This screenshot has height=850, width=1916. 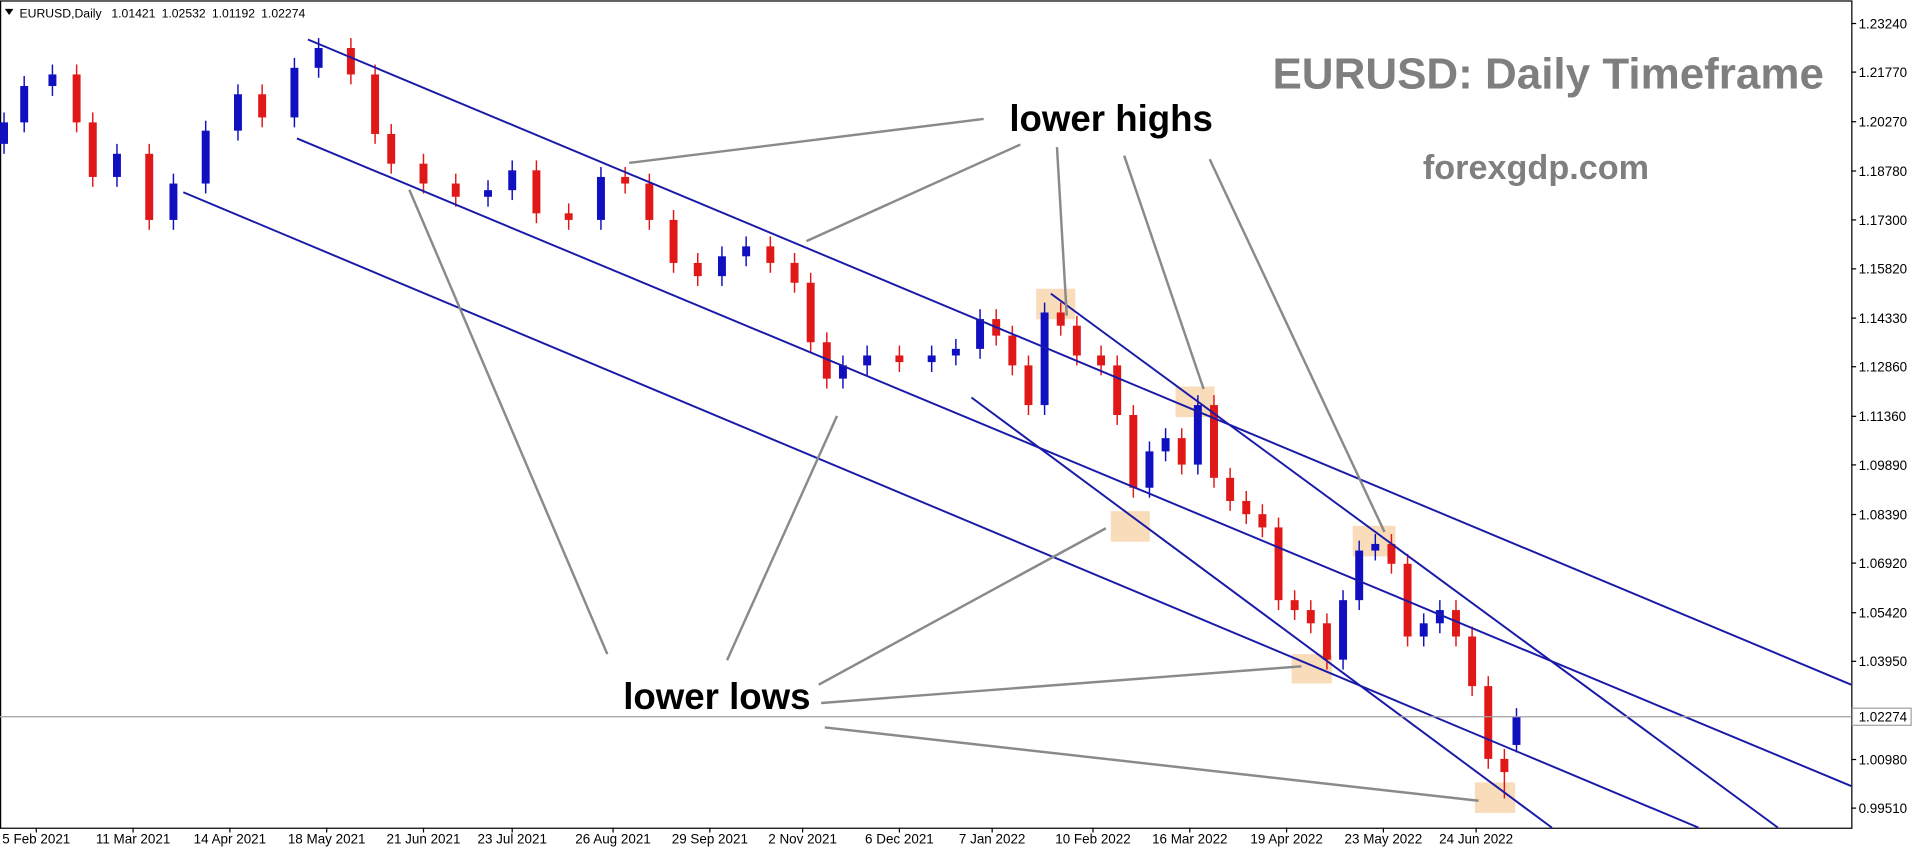 I want to click on y-tick-label: 1.18780, so click(x=1883, y=171).